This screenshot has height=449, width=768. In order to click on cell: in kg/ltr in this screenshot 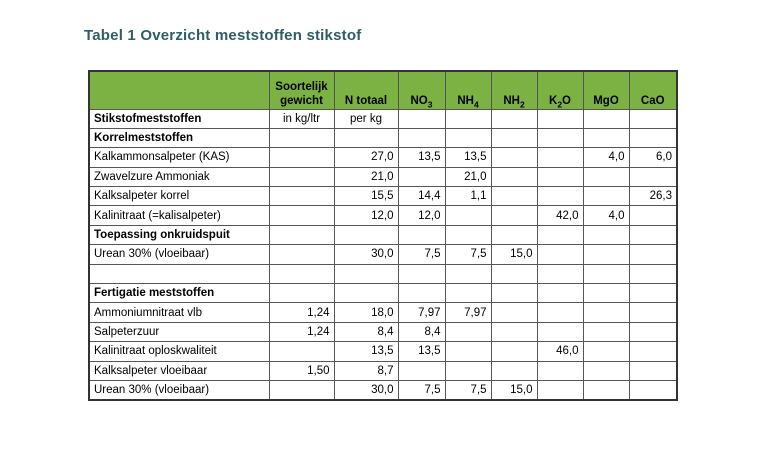, I will do `click(301, 118)`.